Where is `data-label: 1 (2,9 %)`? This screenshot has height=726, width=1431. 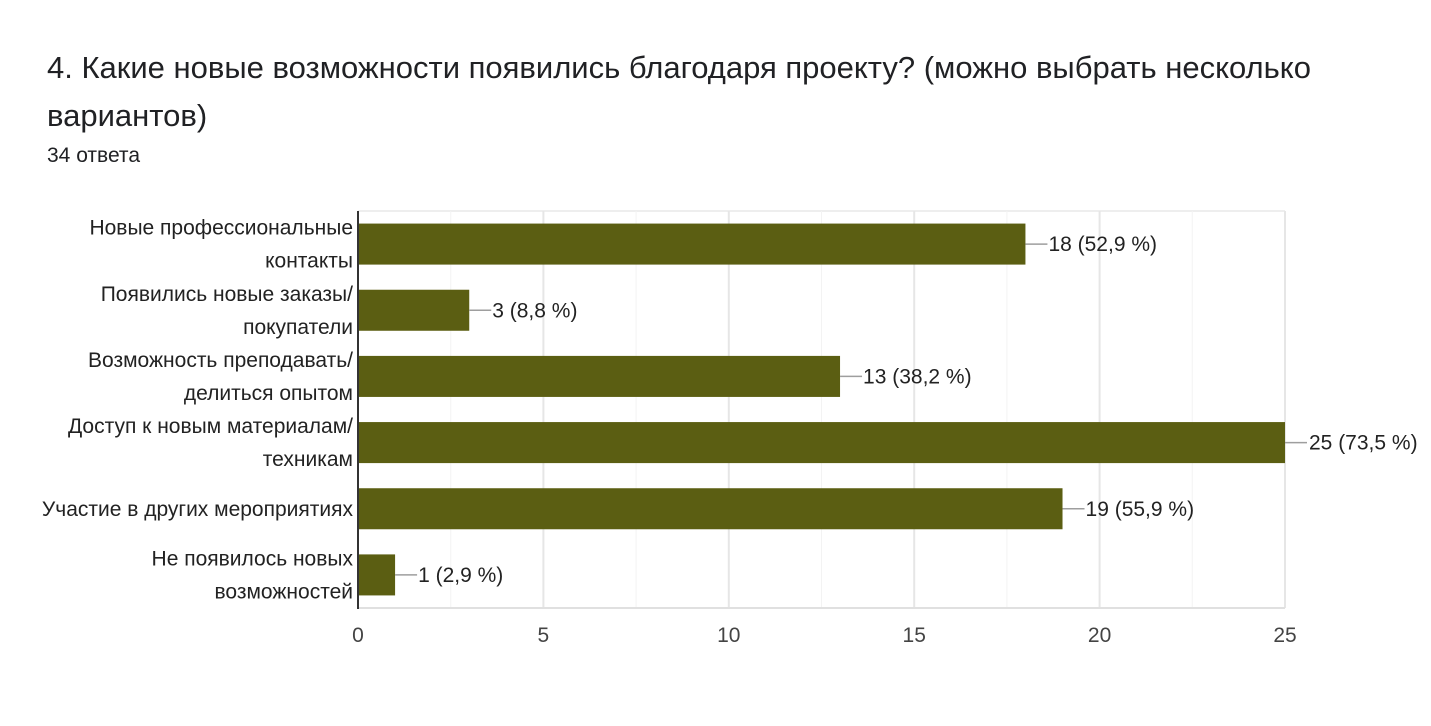
data-label: 1 (2,9 %) is located at coordinates (460, 575).